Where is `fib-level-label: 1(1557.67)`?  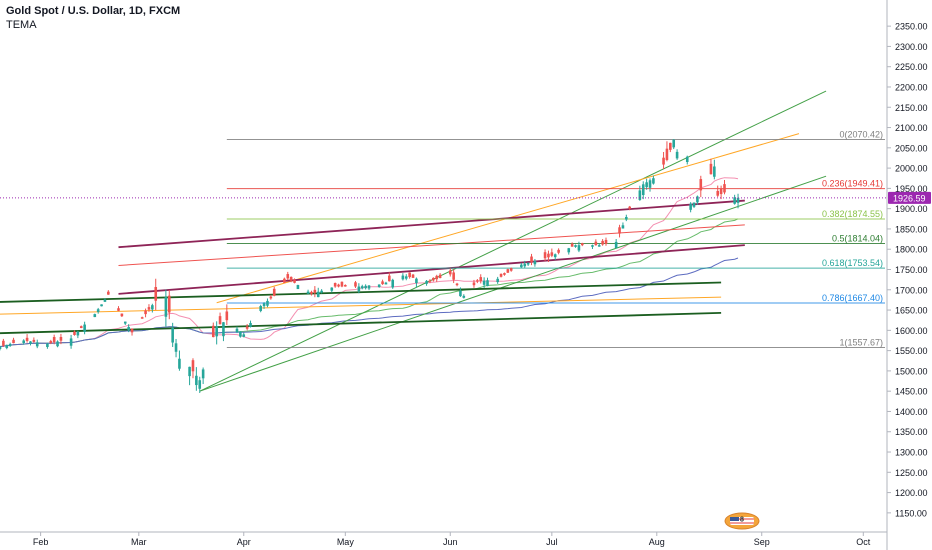 fib-level-label: 1(1557.67) is located at coordinates (861, 343).